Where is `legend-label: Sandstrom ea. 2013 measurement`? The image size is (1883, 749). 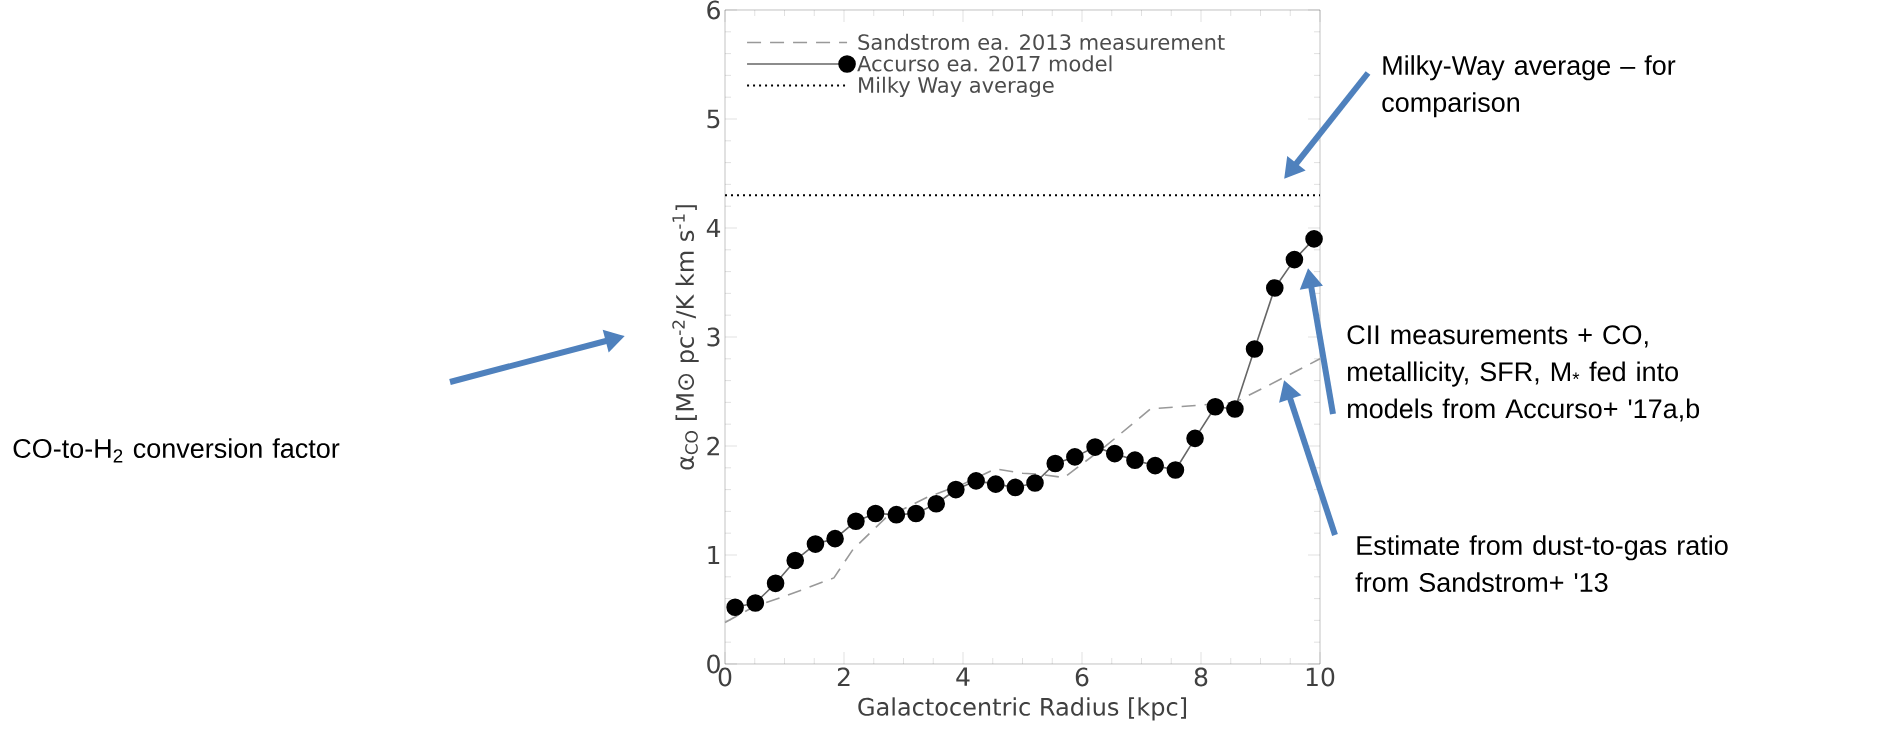
legend-label: Sandstrom ea. 2013 measurement is located at coordinates (1041, 42).